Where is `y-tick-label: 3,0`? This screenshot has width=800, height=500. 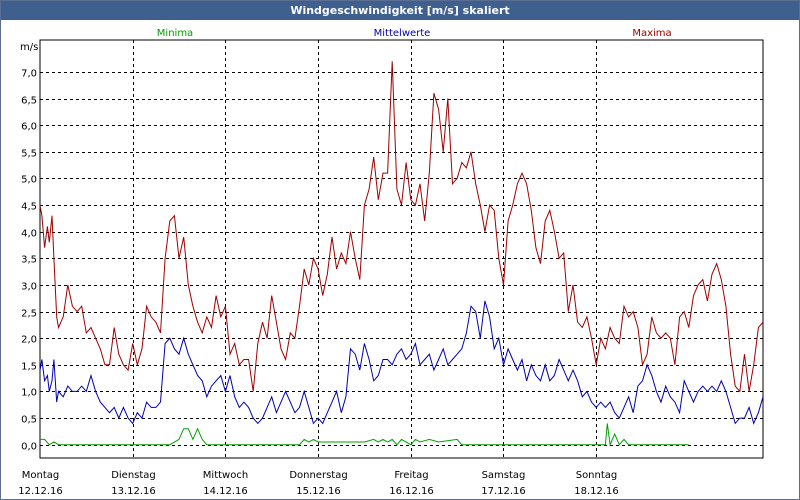
y-tick-label: 3,0 is located at coordinates (29, 287).